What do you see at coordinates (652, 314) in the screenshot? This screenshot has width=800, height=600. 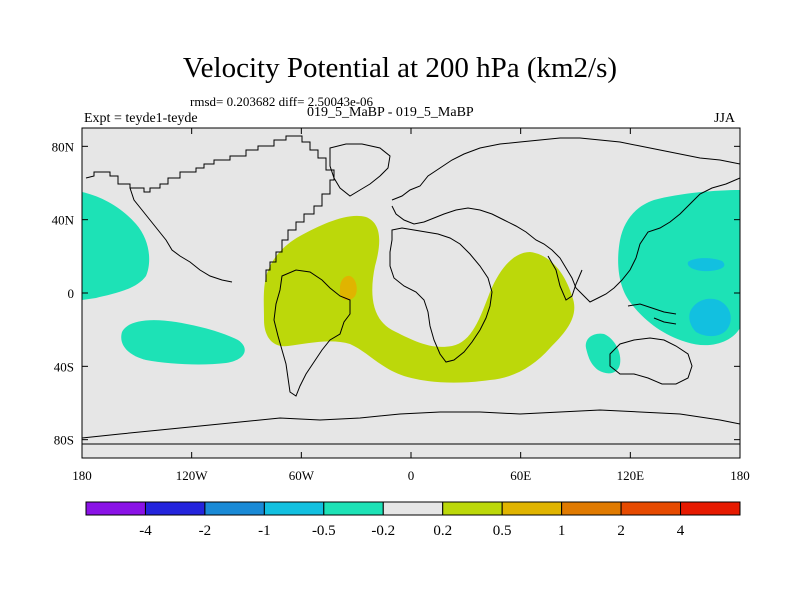 I see `maritime-continent-outline` at bounding box center [652, 314].